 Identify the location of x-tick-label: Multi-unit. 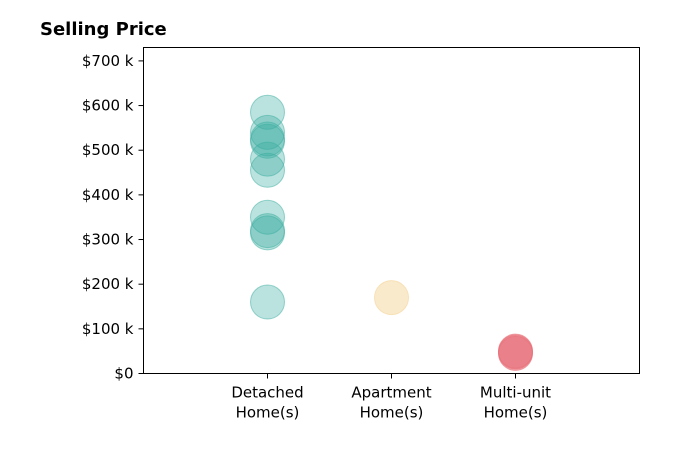
(515, 393).